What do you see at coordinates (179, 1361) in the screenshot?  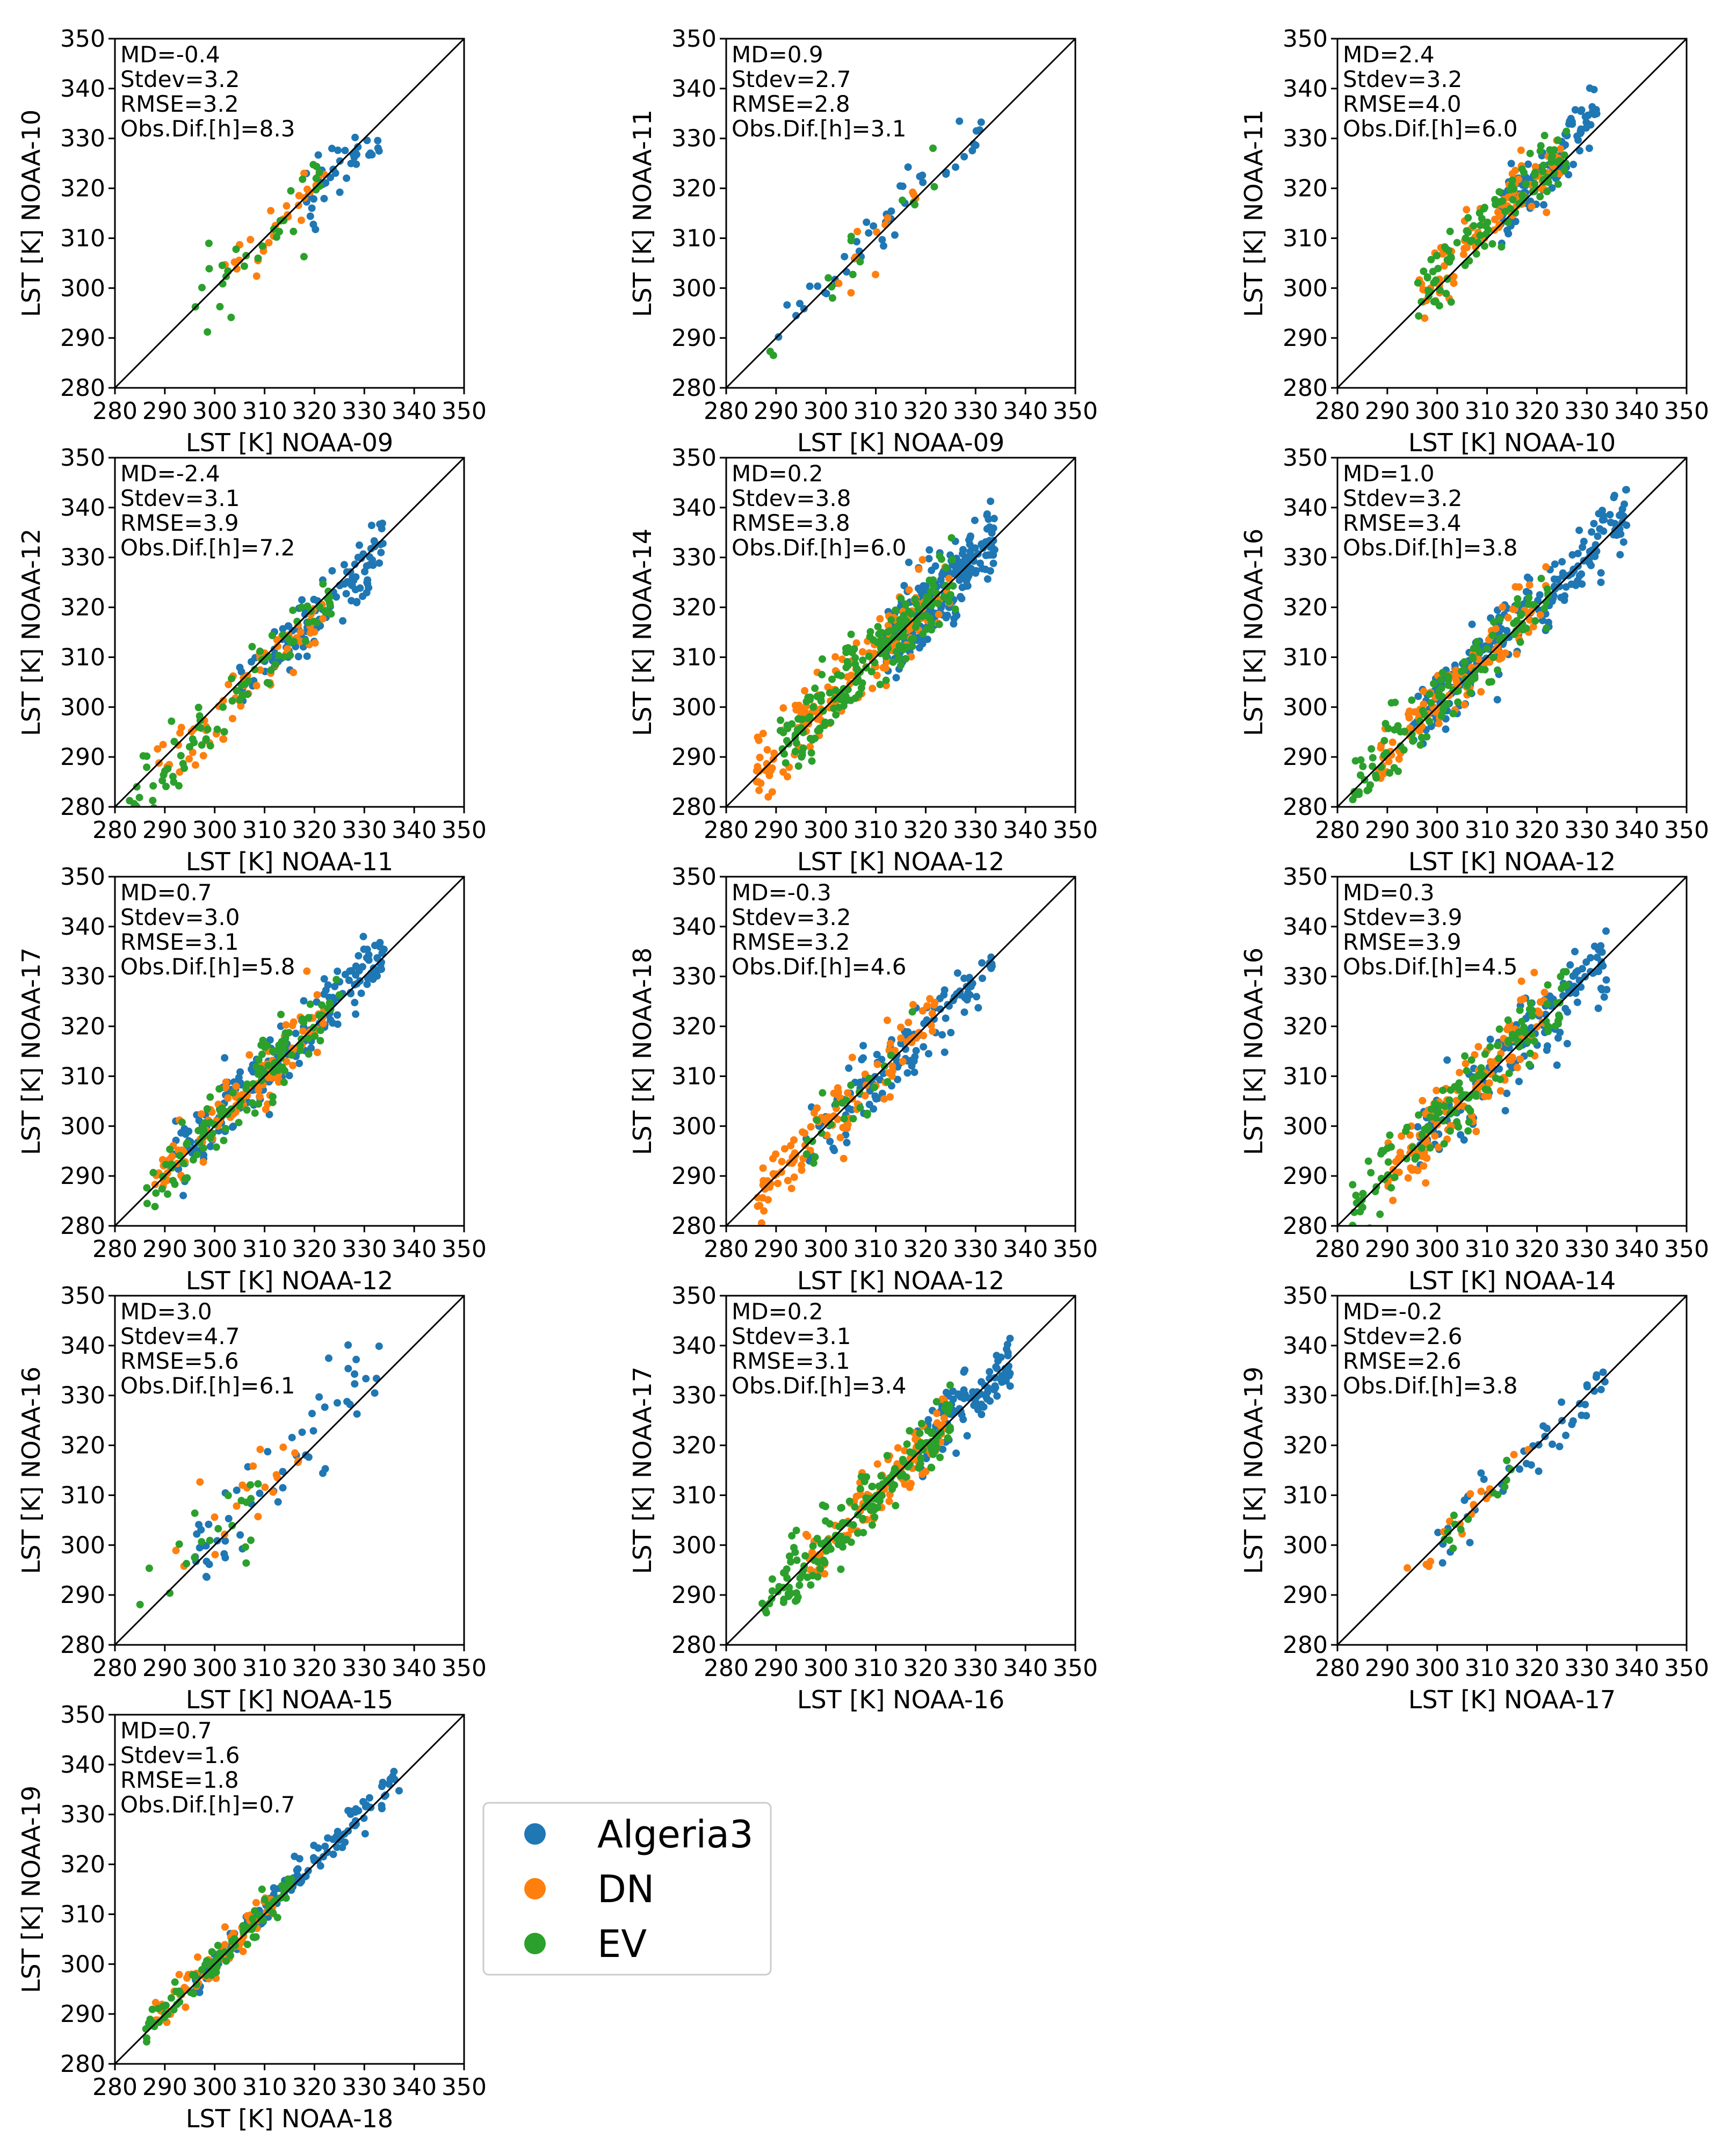 I see `stat-text: RMSE=5.6` at bounding box center [179, 1361].